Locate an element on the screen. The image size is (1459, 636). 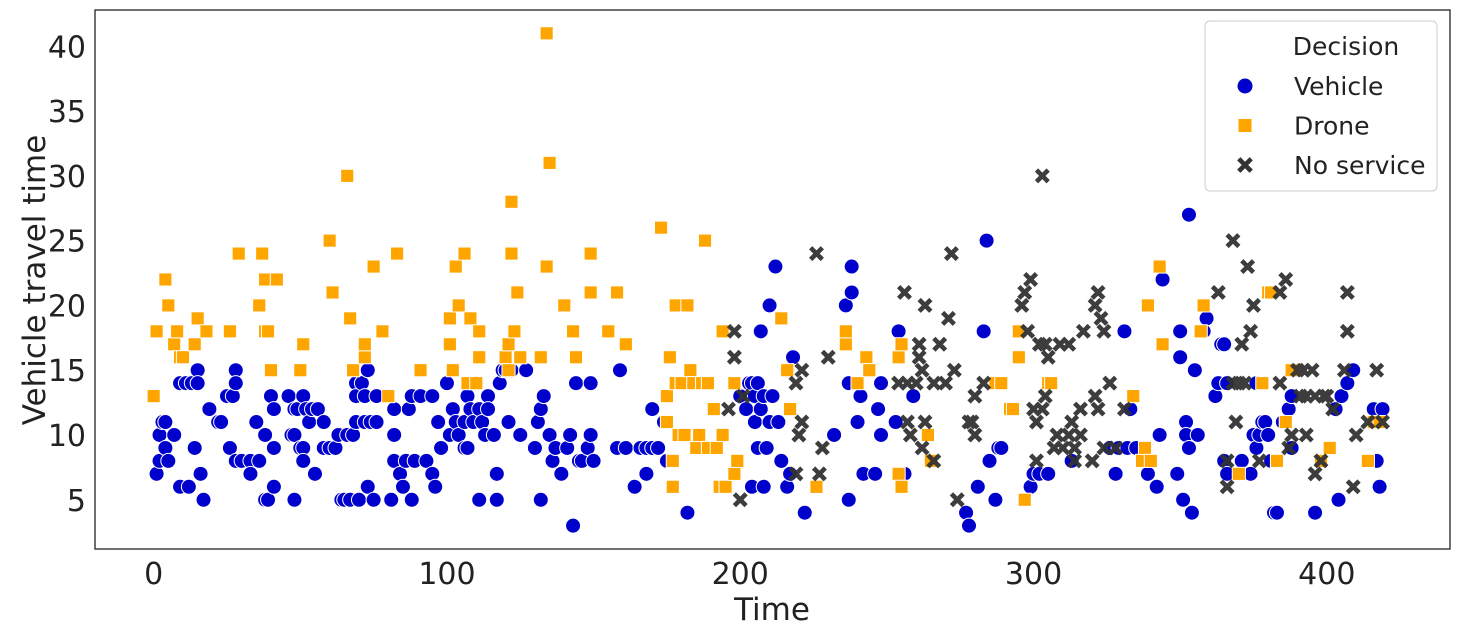
legend: Decision Vehicle Drone No service is located at coordinates (1321, 106).